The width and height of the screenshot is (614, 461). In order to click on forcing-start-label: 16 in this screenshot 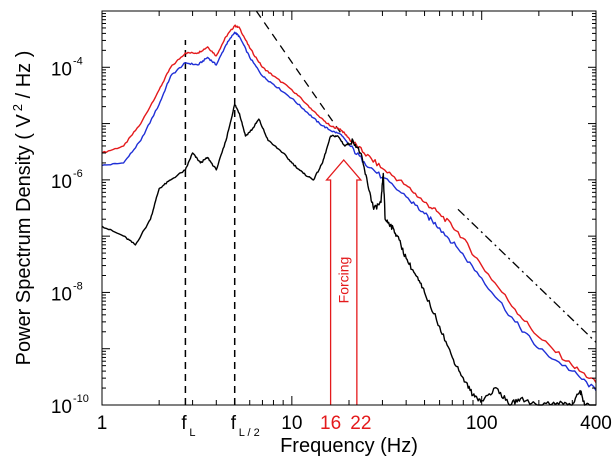, I will do `click(330, 423)`.